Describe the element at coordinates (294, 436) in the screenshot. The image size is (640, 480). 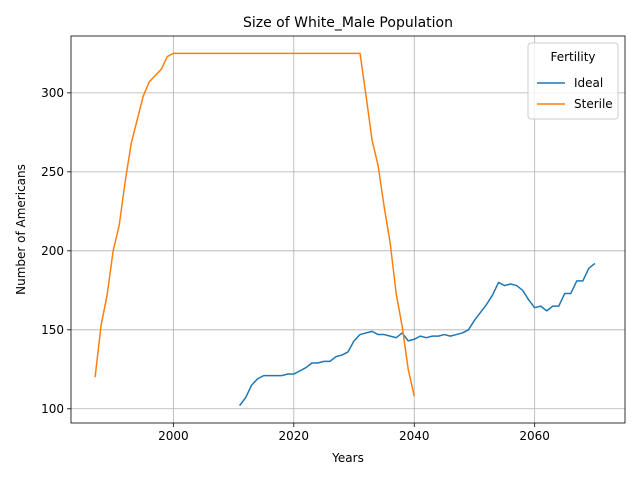
I see `x-tick-label: 2020` at that location.